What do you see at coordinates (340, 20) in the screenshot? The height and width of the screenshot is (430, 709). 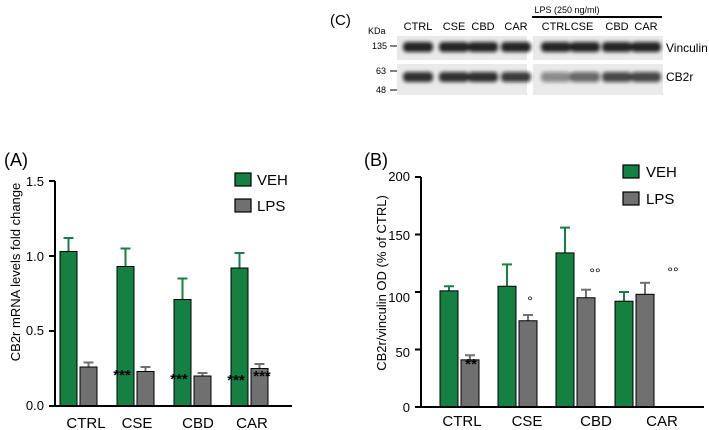 I see `panel-c-label: (C)` at bounding box center [340, 20].